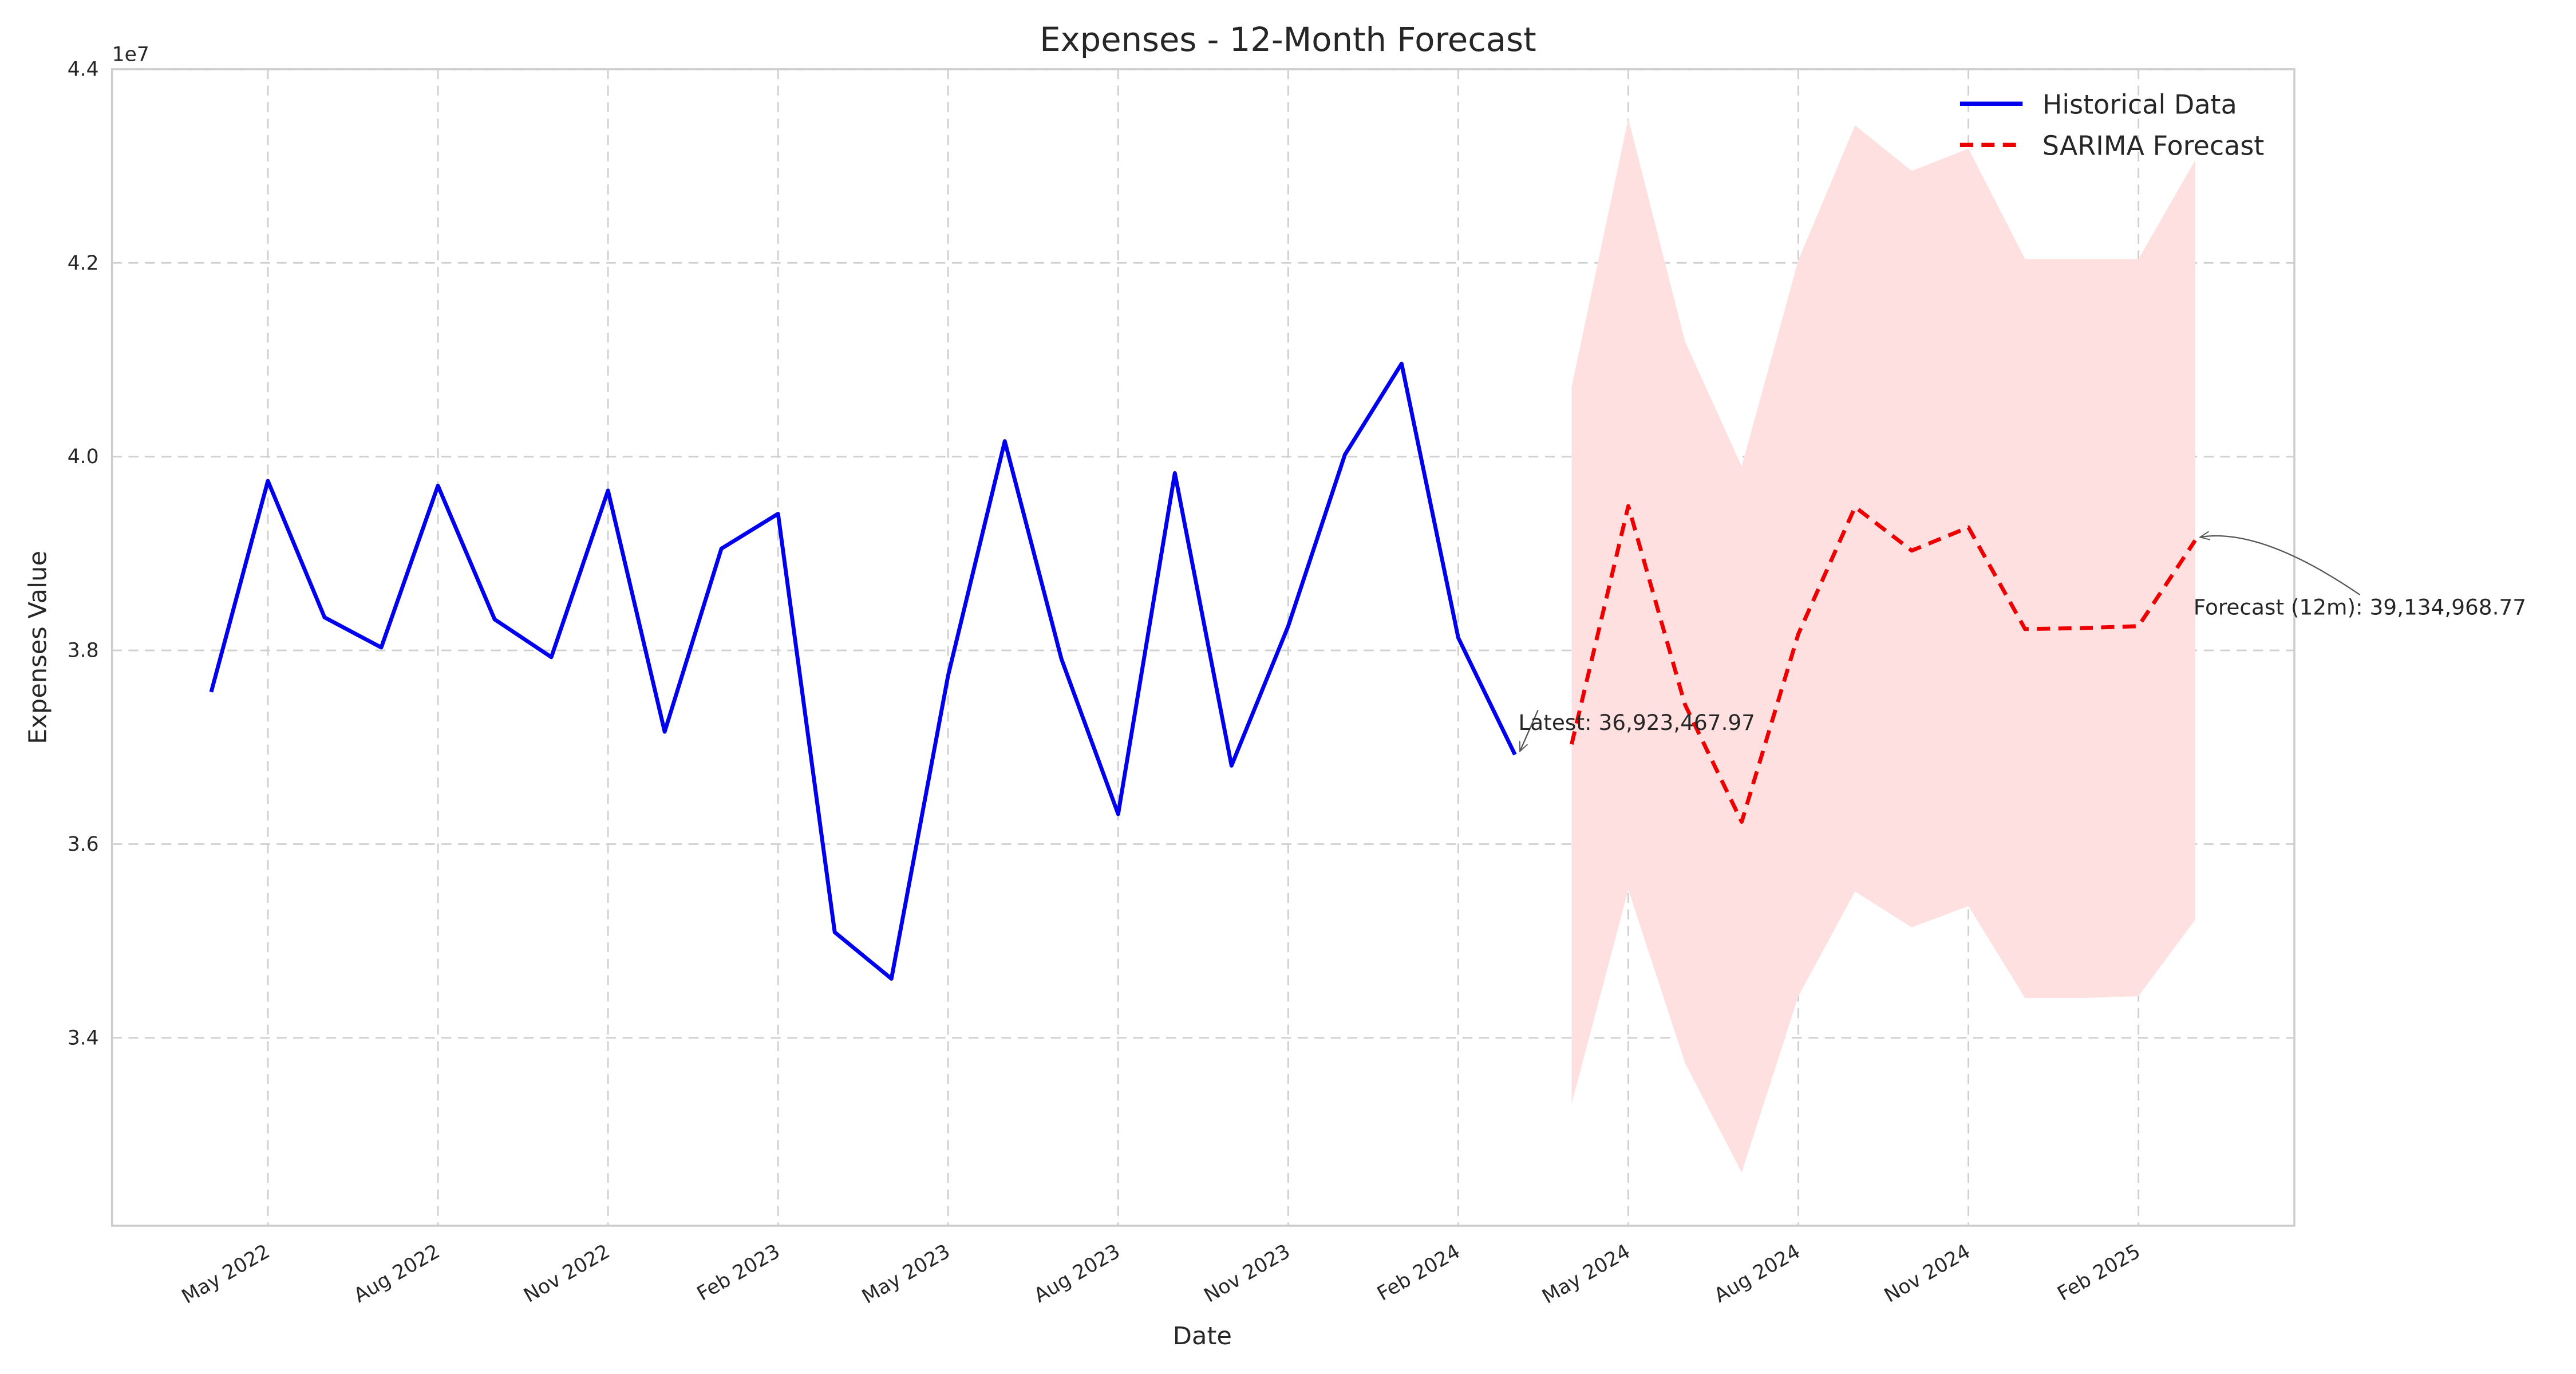 The width and height of the screenshot is (2576, 1374). What do you see at coordinates (83, 69) in the screenshot?
I see `y-tick-label: 4.4` at bounding box center [83, 69].